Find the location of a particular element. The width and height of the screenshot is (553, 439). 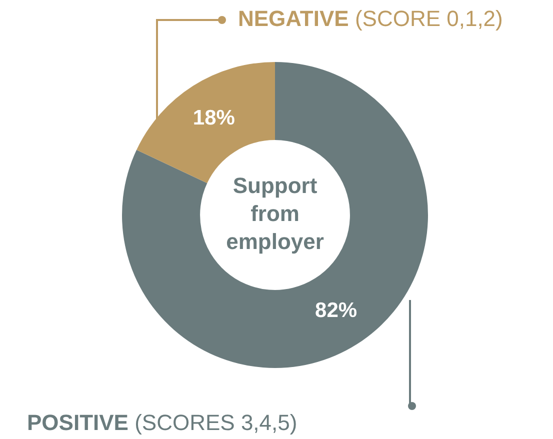

text: Support from employer is located at coordinates (275, 213).